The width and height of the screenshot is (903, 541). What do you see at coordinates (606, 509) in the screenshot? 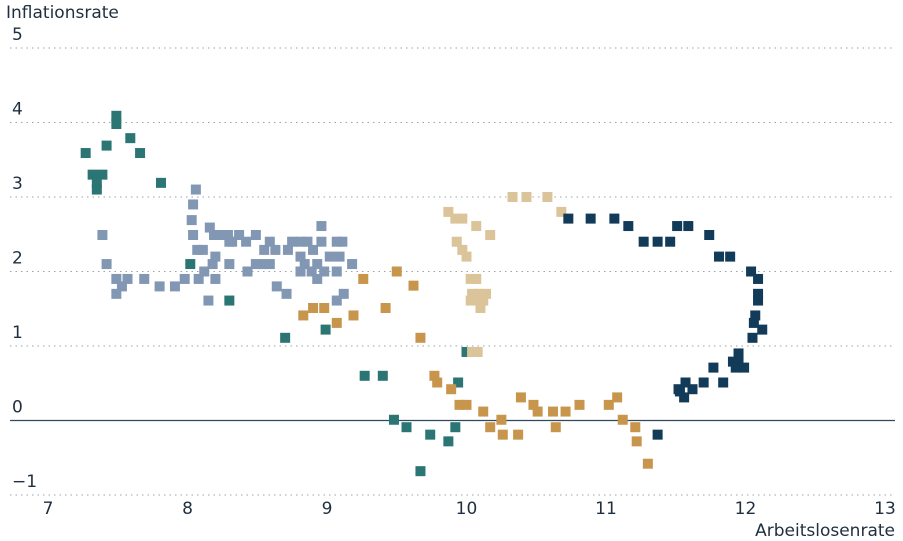
I see `x-tick-label: 11` at bounding box center [606, 509].